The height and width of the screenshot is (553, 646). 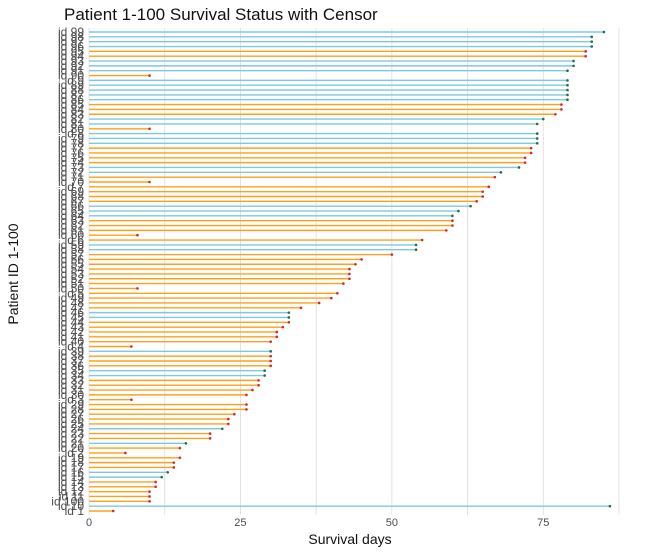 What do you see at coordinates (71, 434) in the screenshot?
I see `y-tick-label: id 23` at bounding box center [71, 434].